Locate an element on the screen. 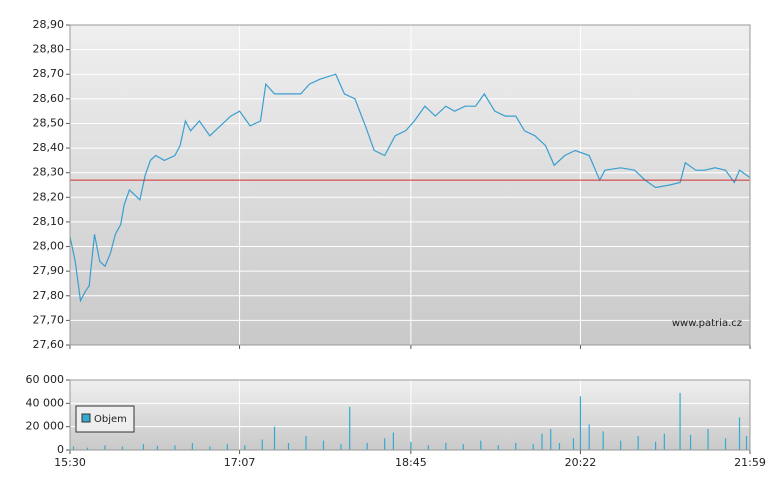  y-tick-label: 0 is located at coordinates (60, 449).